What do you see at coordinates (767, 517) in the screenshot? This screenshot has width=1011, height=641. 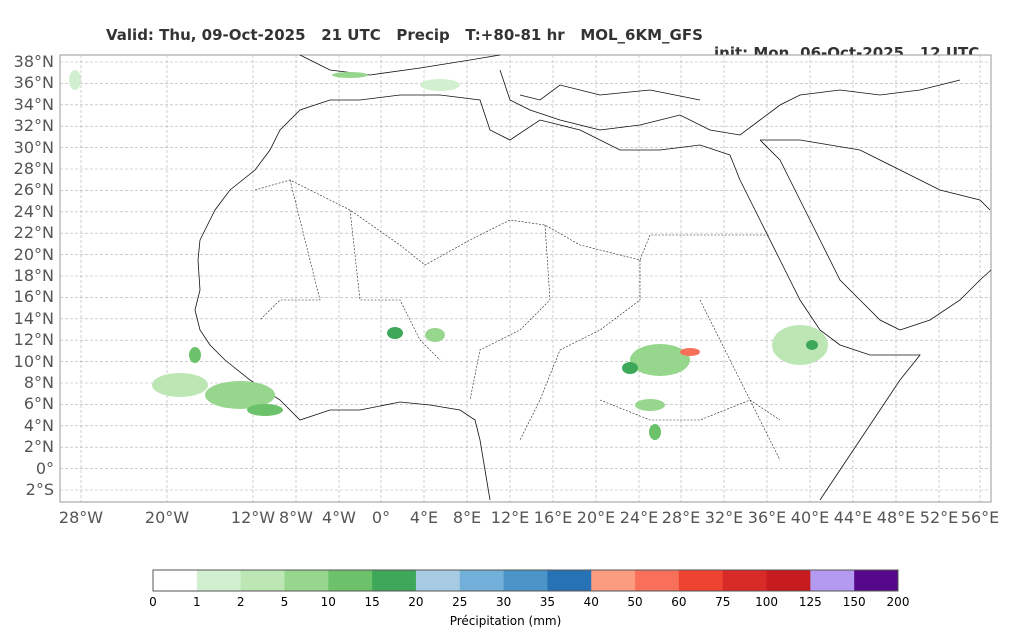 I see `lon-tick-label: 36°E` at bounding box center [767, 517].